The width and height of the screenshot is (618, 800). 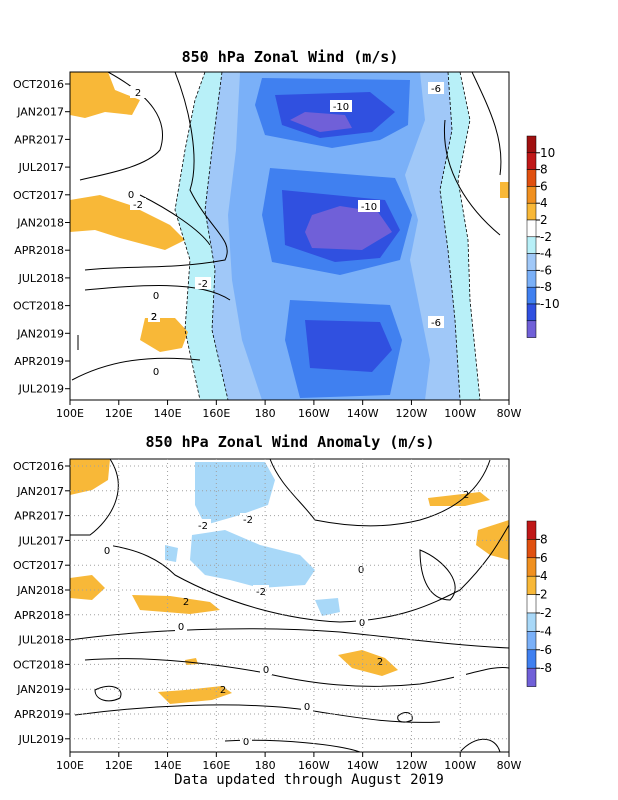 What do you see at coordinates (543, 236) in the screenshot?
I see `colorbar-top: 10 8 6 4 2 -2 -4 -6 -8 -10` at bounding box center [543, 236].